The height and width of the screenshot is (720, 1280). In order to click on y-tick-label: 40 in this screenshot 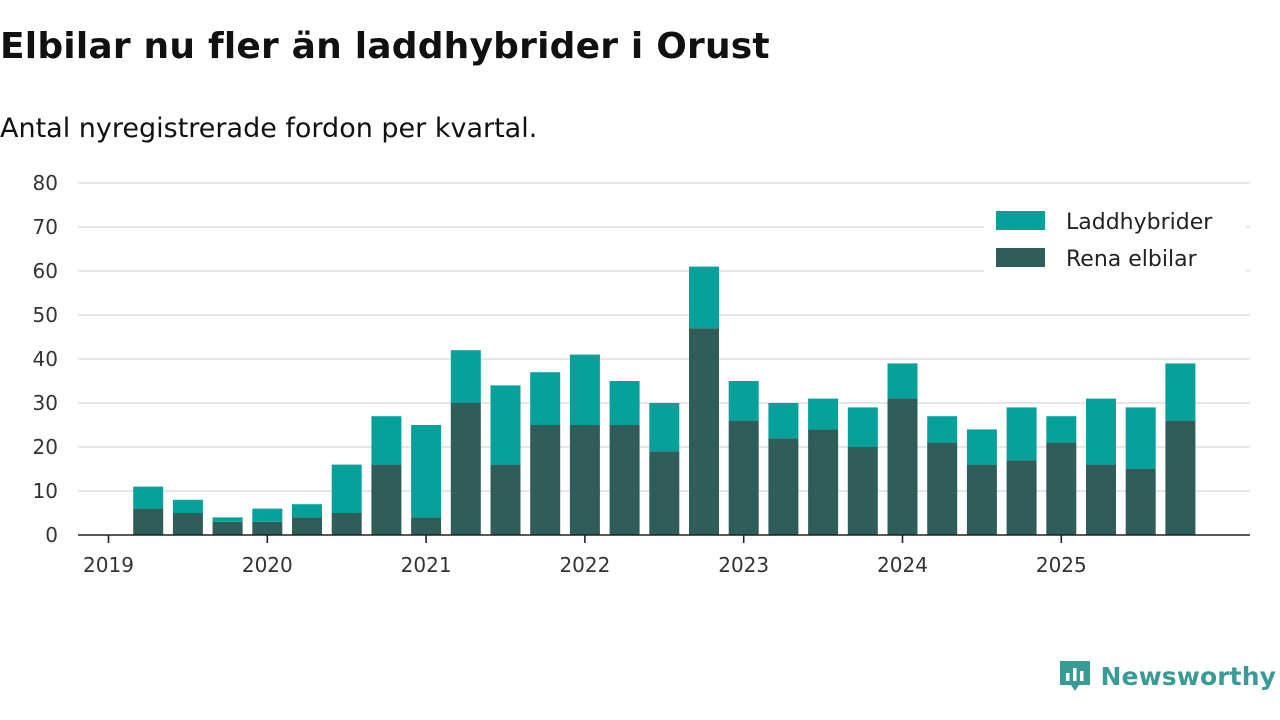, I will do `click(45, 359)`.